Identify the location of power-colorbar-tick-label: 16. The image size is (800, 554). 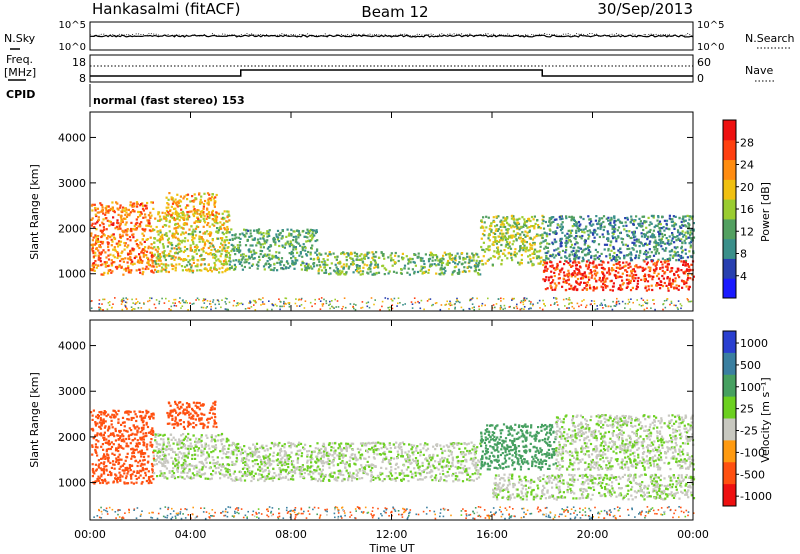
(747, 209).